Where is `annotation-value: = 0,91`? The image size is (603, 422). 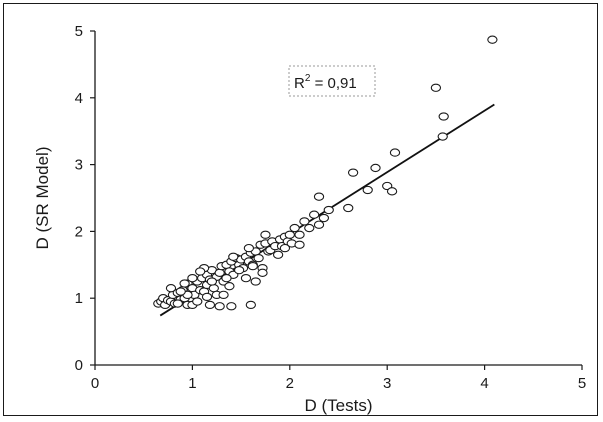 annotation-value: = 0,91 is located at coordinates (333, 83).